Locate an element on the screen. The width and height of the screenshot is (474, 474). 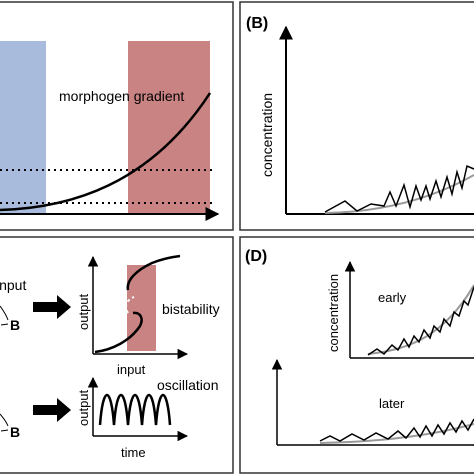
panel-b-label: (B) is located at coordinates (257, 23).